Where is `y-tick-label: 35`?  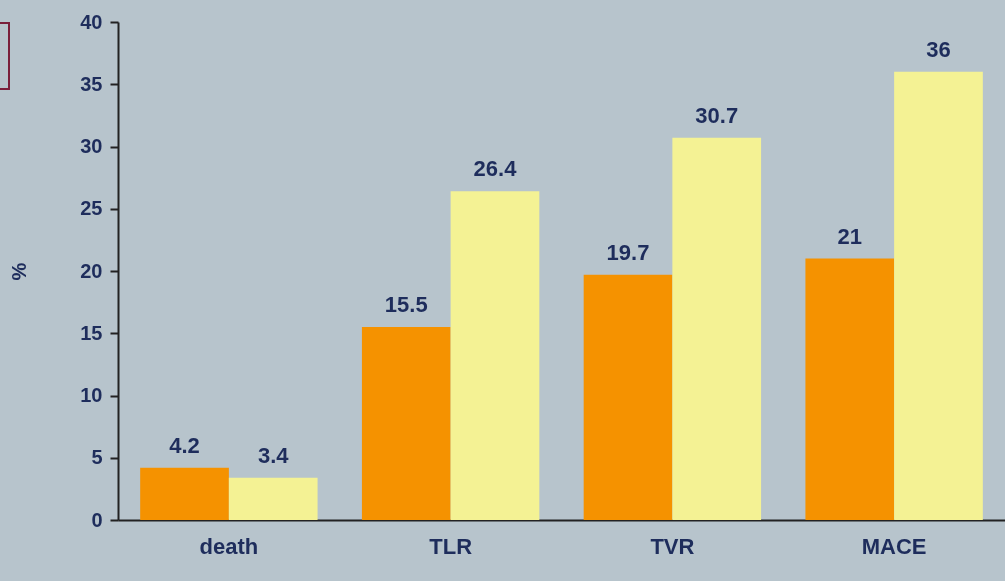
y-tick-label: 35 is located at coordinates (91, 83).